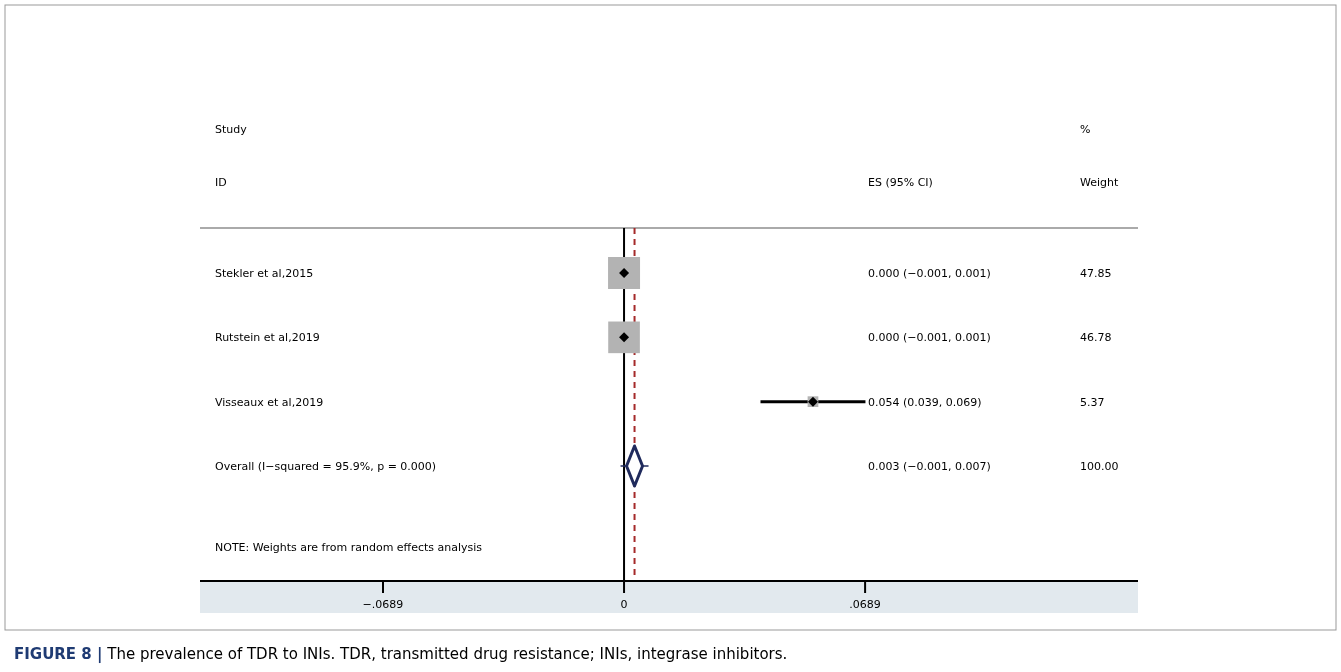 The width and height of the screenshot is (1341, 672). Describe the element at coordinates (349, 547) in the screenshot. I see `annotation: NOTE: Weights are from random effects analysis` at that location.